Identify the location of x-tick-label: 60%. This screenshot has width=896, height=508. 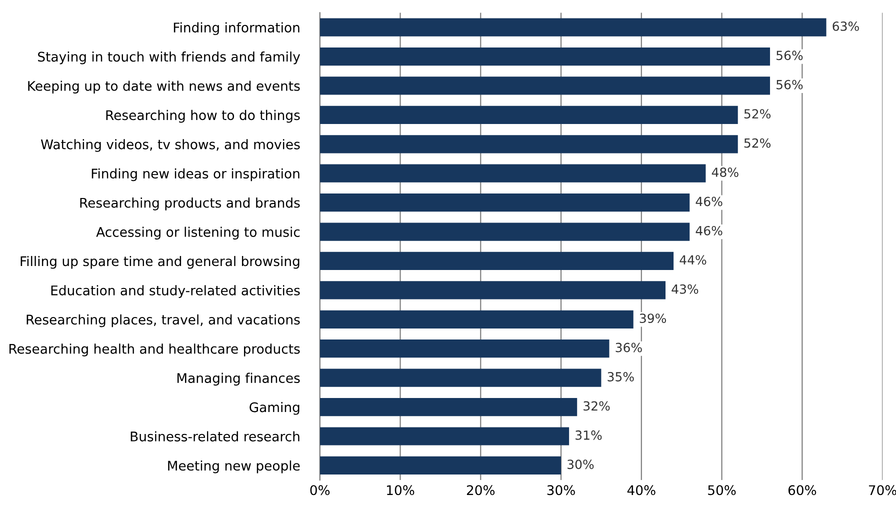
(802, 490).